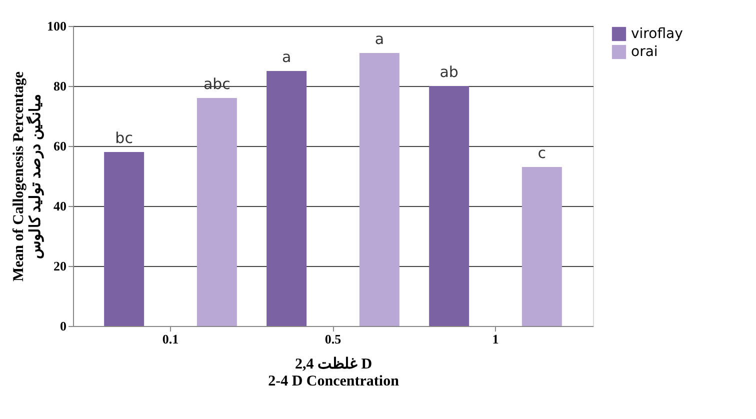  What do you see at coordinates (644, 52) in the screenshot?
I see `legend-label: orai` at bounding box center [644, 52].